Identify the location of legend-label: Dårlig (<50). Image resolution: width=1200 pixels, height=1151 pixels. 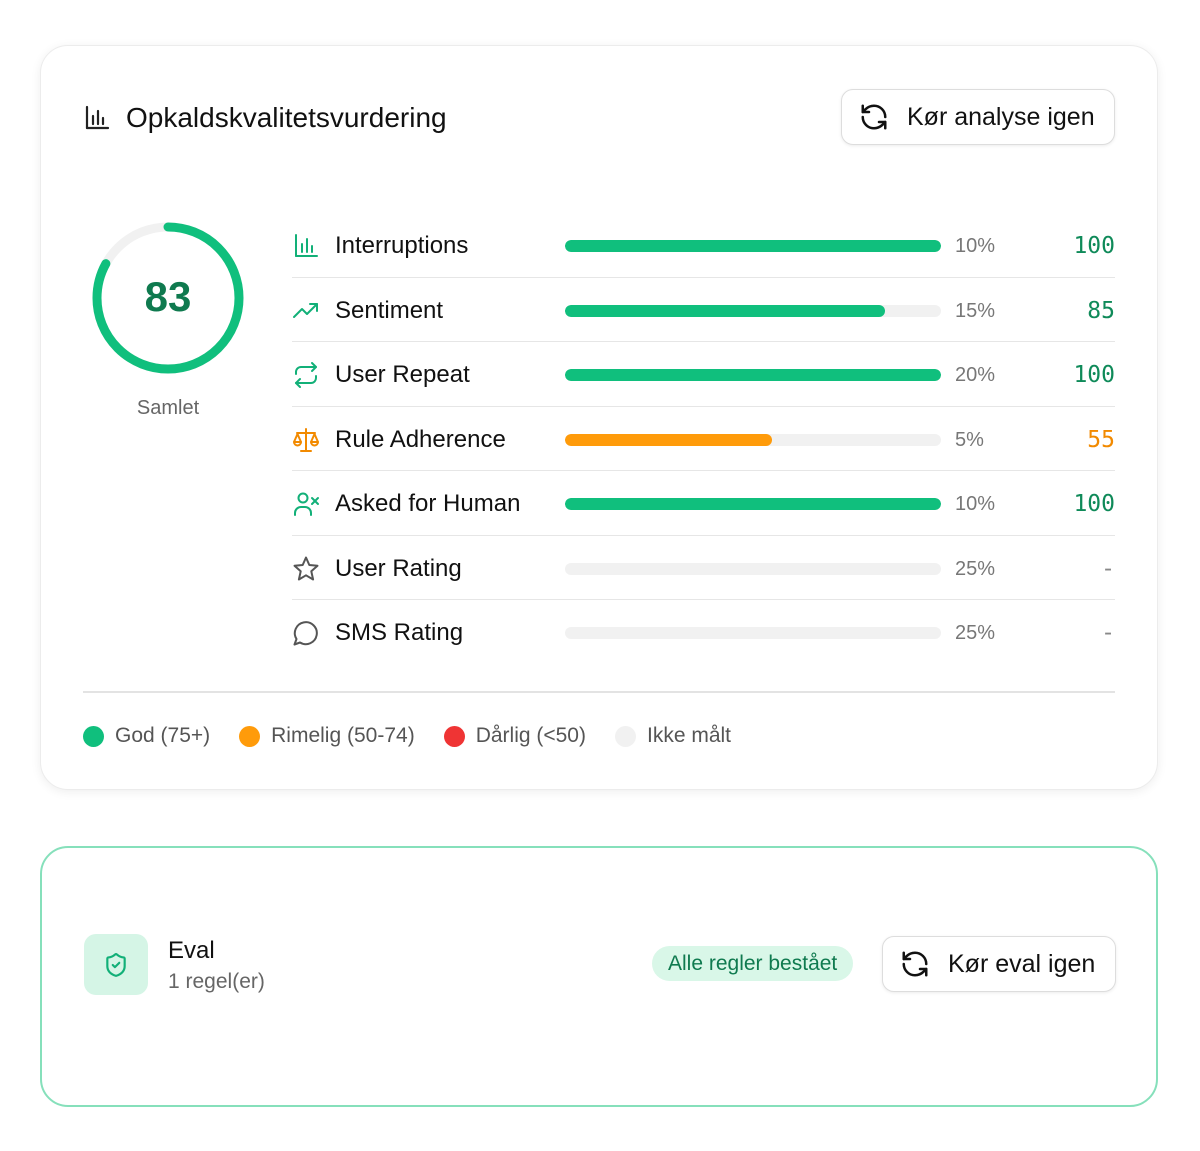
(530, 735).